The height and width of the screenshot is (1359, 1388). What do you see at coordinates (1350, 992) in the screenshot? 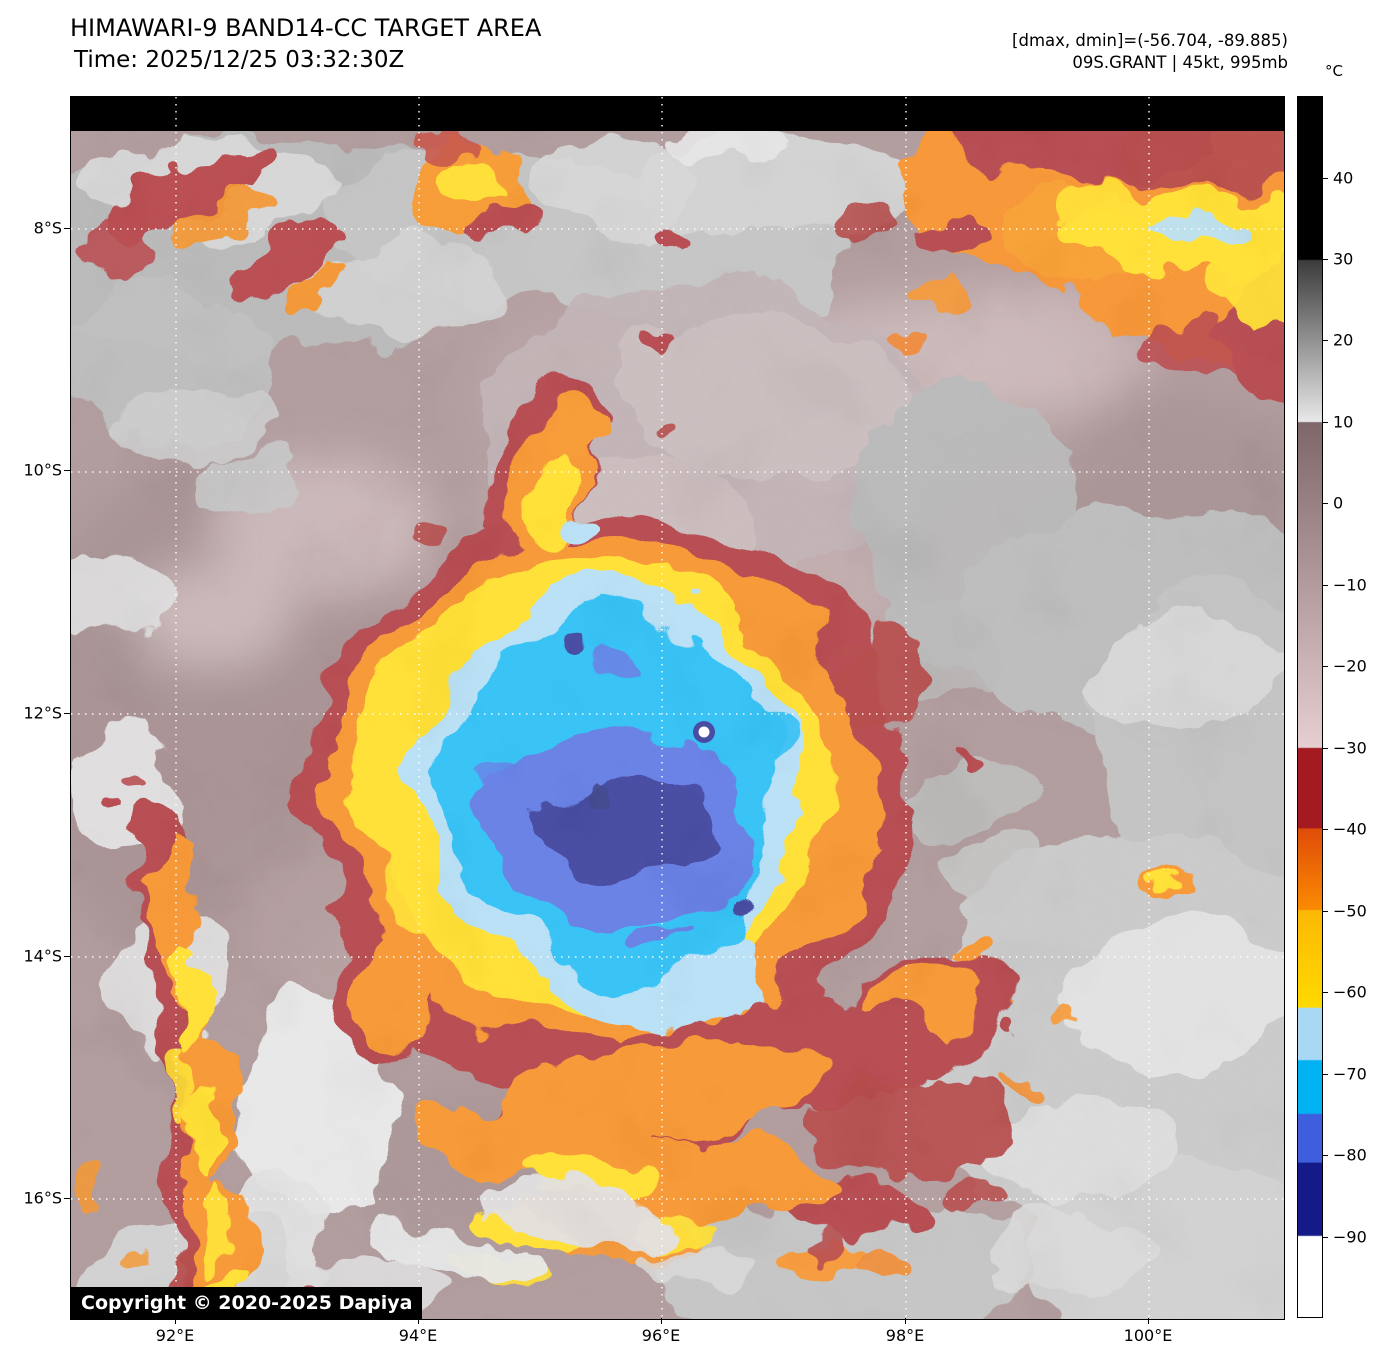
I see `colorbar-tick-label: −60` at bounding box center [1350, 992].